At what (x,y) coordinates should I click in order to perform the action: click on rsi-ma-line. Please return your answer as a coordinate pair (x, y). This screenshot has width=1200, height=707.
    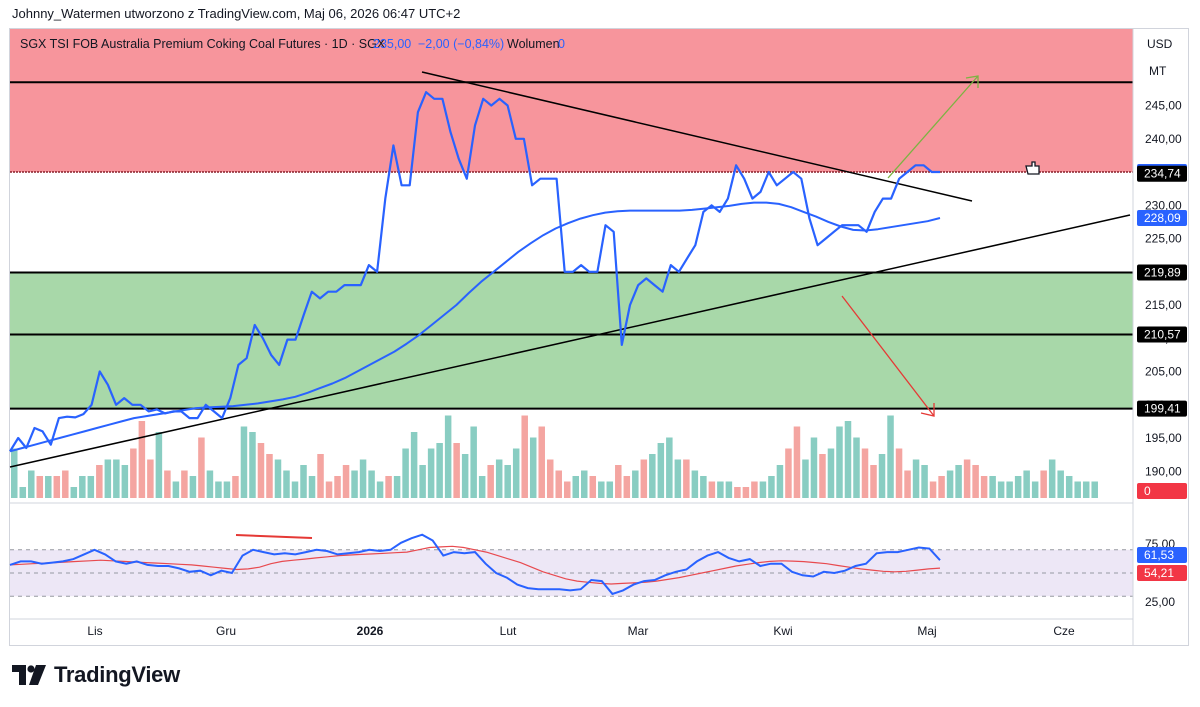
    Looking at the image, I should click on (475, 565).